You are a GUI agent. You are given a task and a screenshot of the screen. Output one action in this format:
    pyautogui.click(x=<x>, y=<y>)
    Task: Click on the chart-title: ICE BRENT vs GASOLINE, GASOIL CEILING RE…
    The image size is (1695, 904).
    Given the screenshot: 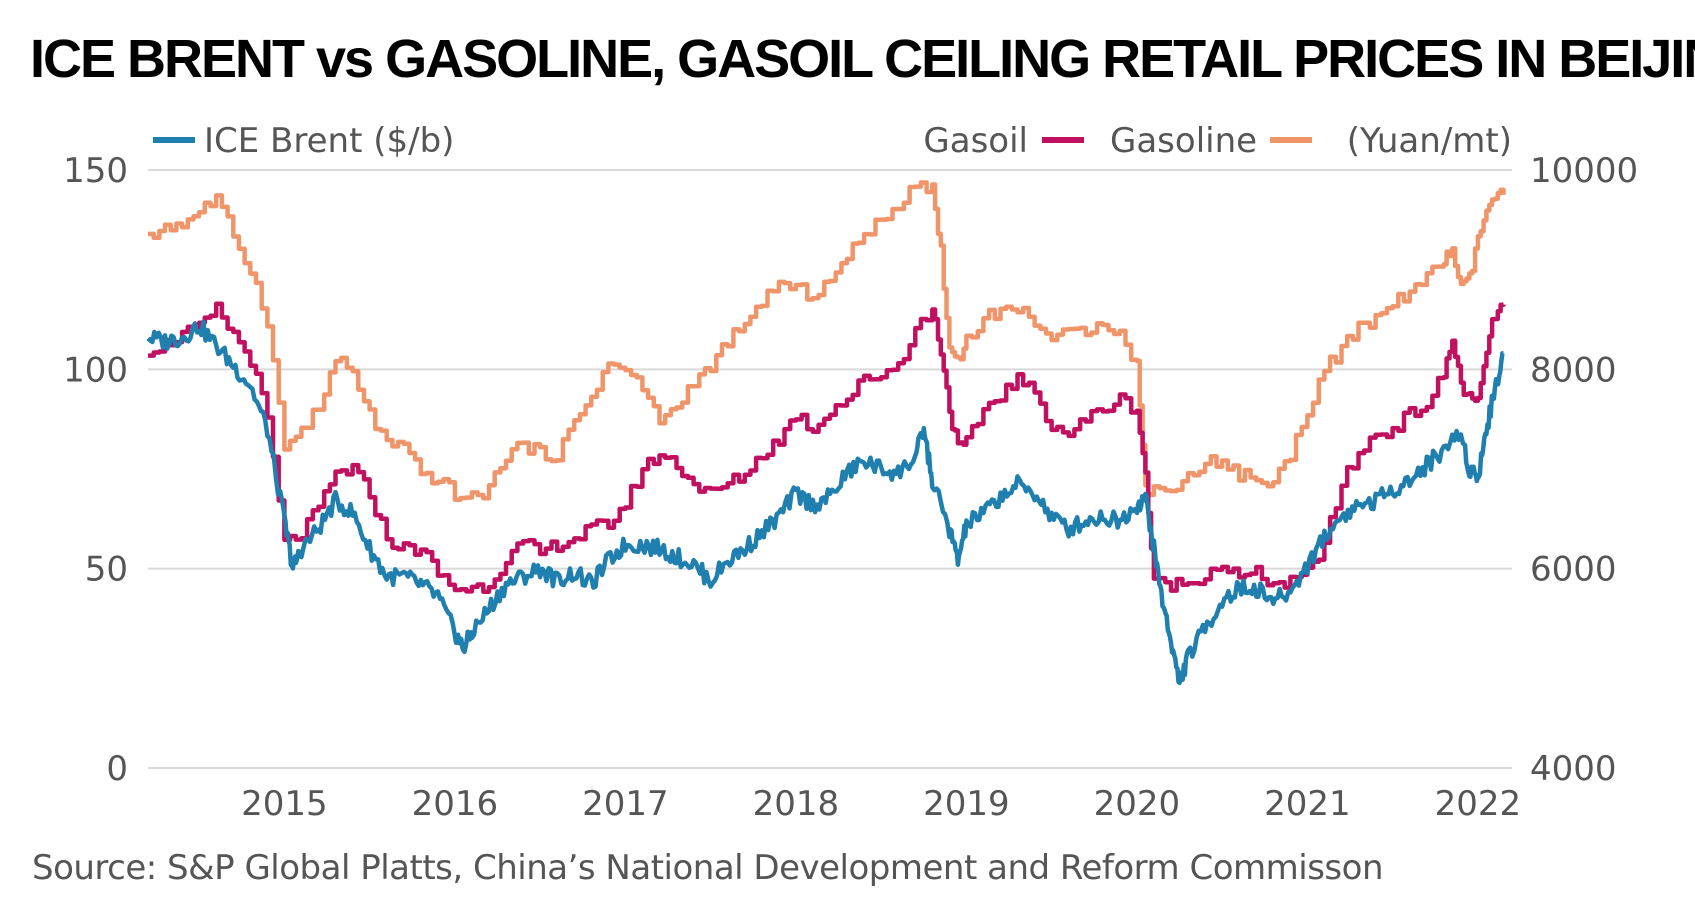 What is the action you would take?
    pyautogui.click(x=862, y=59)
    